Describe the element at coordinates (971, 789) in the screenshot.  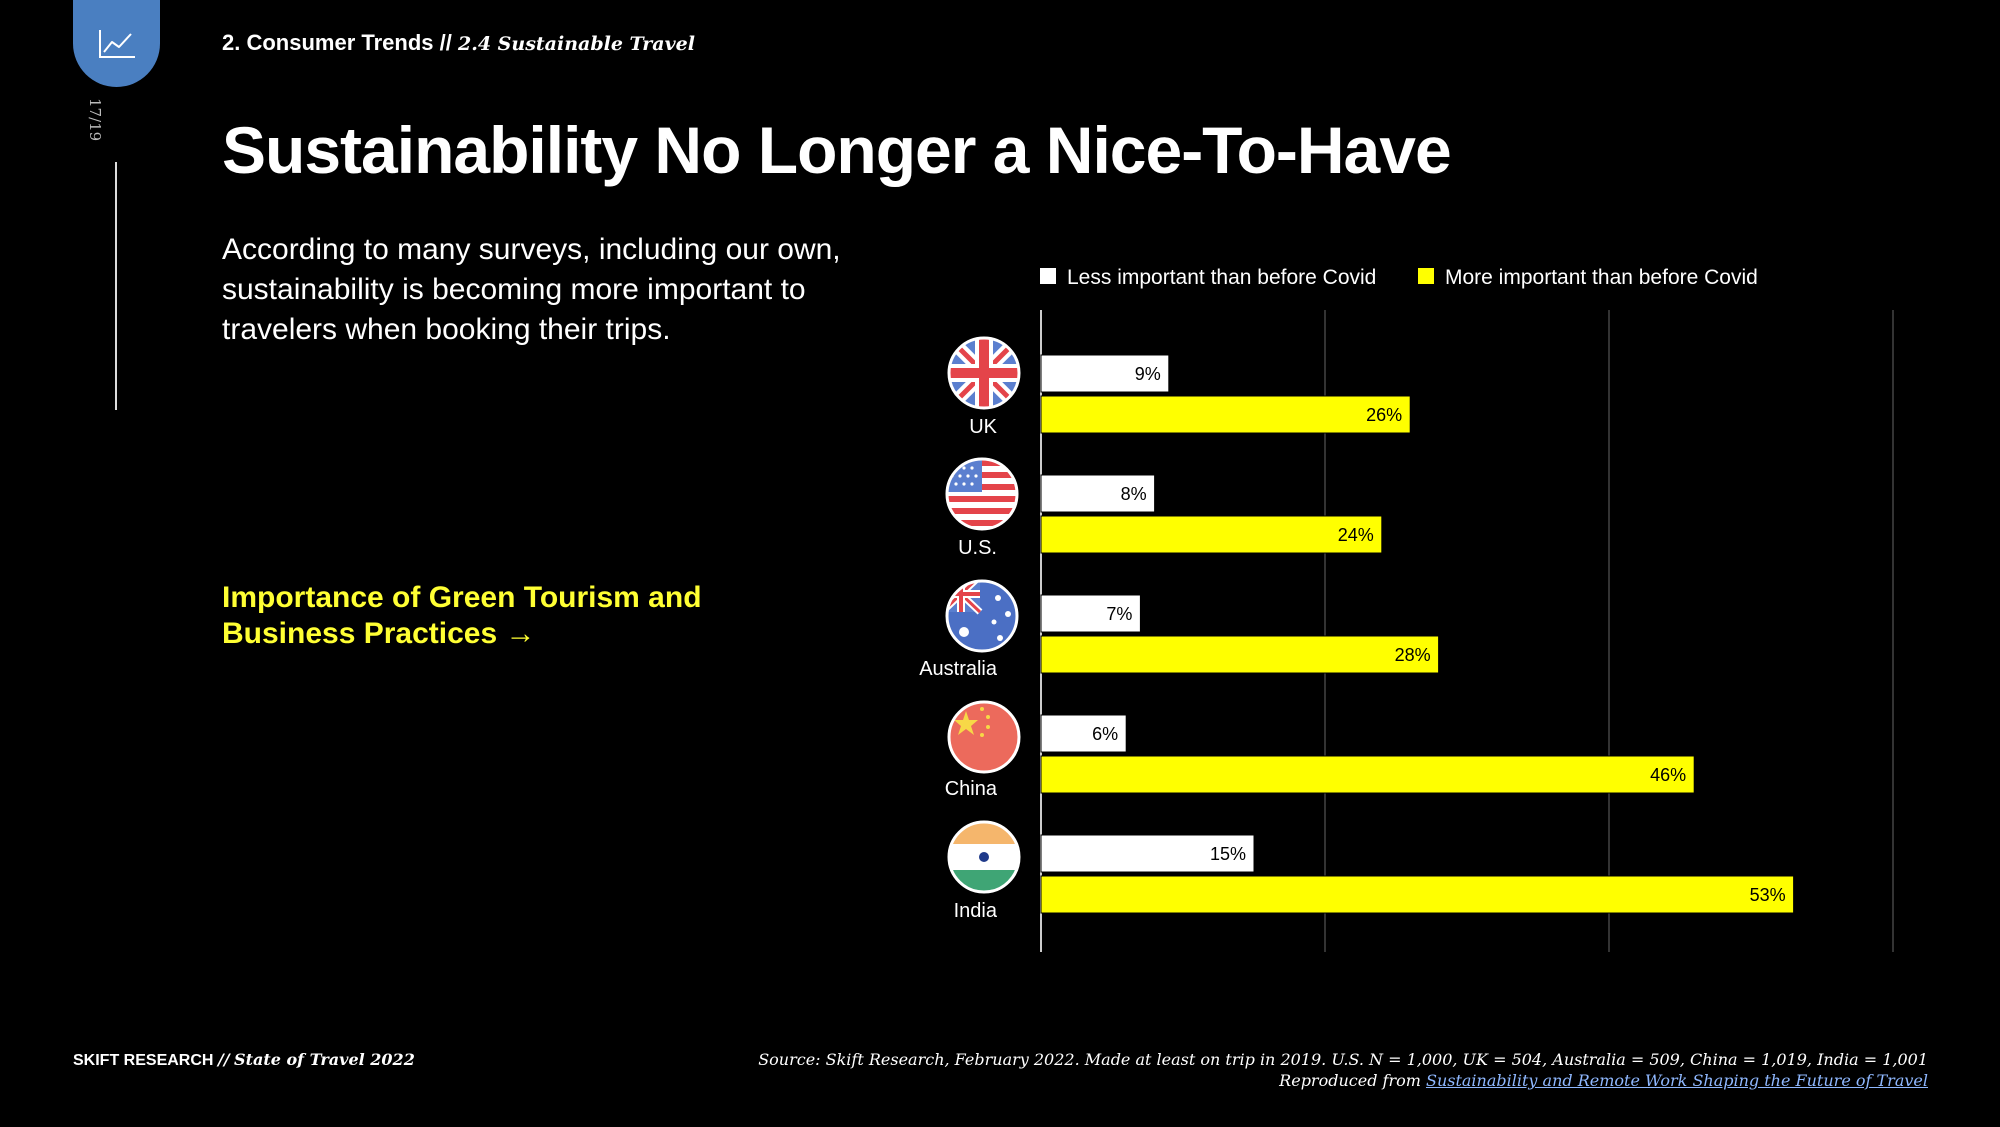
I see `category-label: China` at that location.